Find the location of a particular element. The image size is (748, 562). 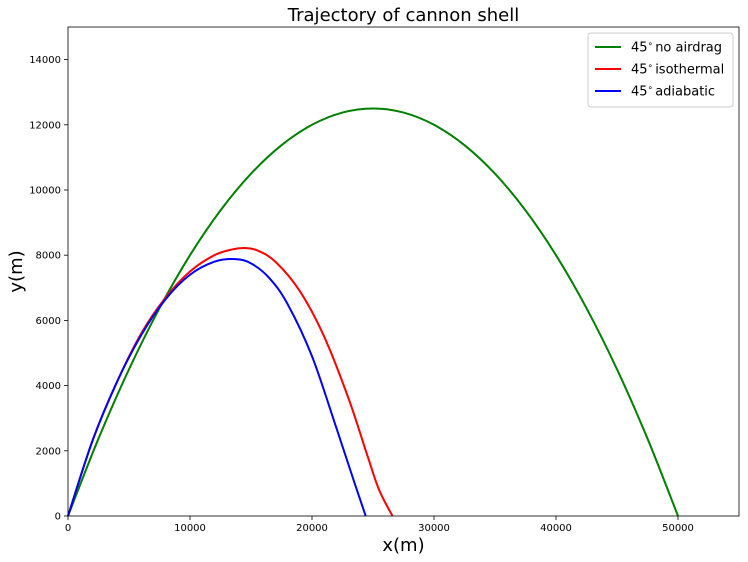

x-axis: 0 10000 20000 30000 40000 50000 is located at coordinates (379, 525).